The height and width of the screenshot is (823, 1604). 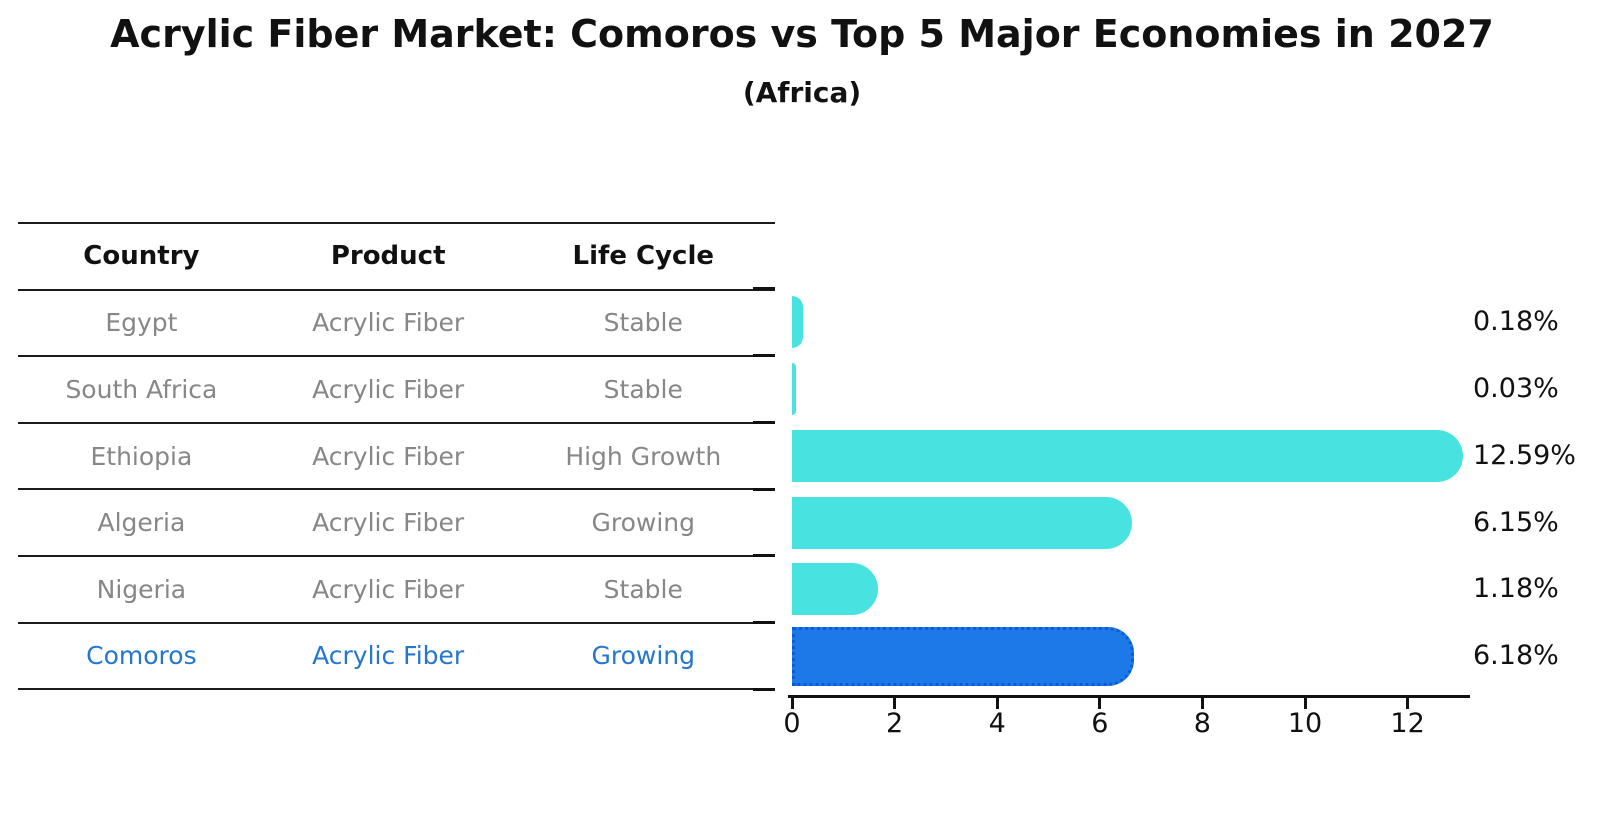 I want to click on value-label: 12.59%, so click(x=1524, y=455).